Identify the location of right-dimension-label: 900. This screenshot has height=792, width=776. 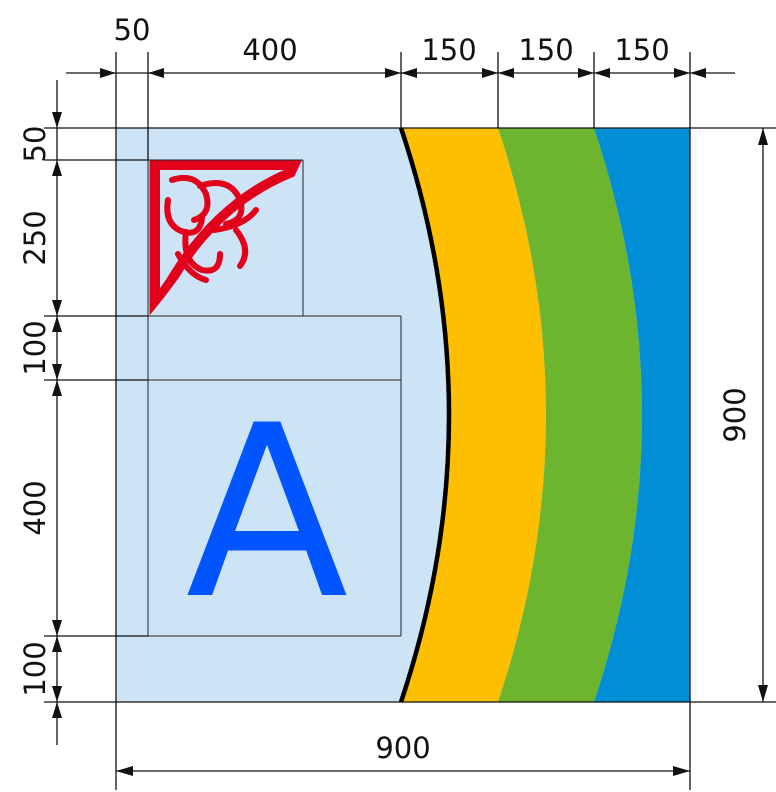
(735, 414).